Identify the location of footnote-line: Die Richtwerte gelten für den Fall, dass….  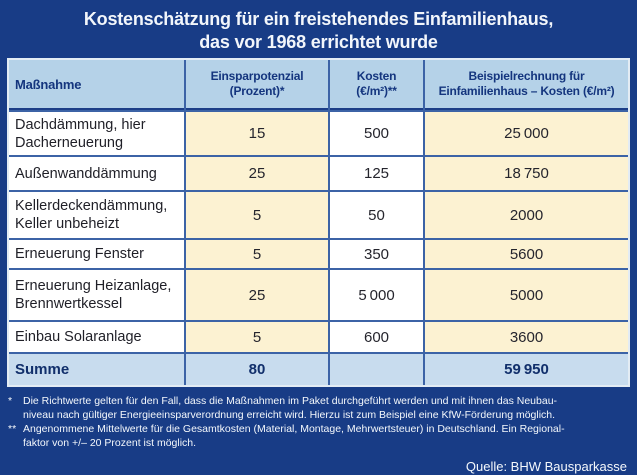
(290, 401).